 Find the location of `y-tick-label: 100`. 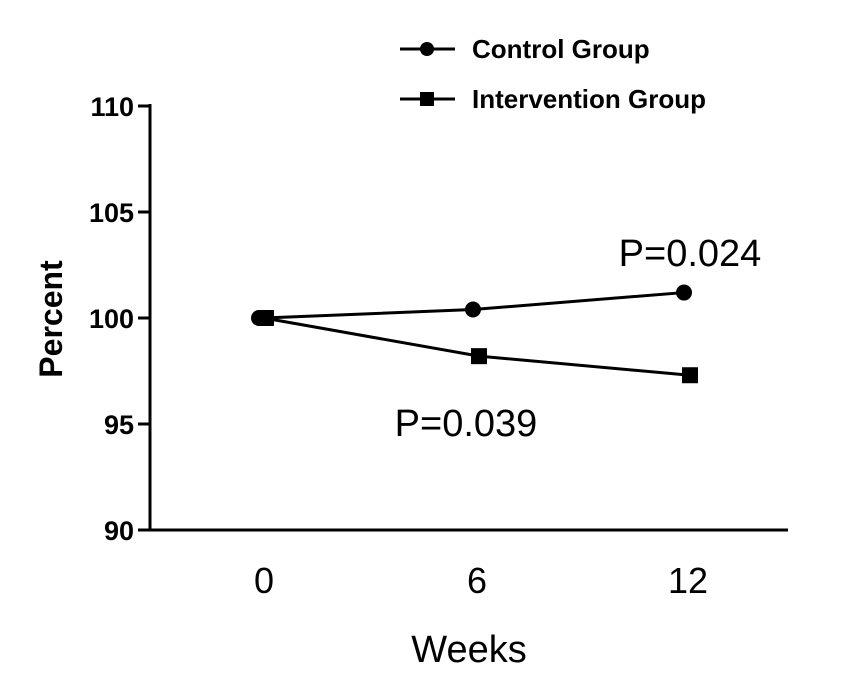

y-tick-label: 100 is located at coordinates (111, 319).